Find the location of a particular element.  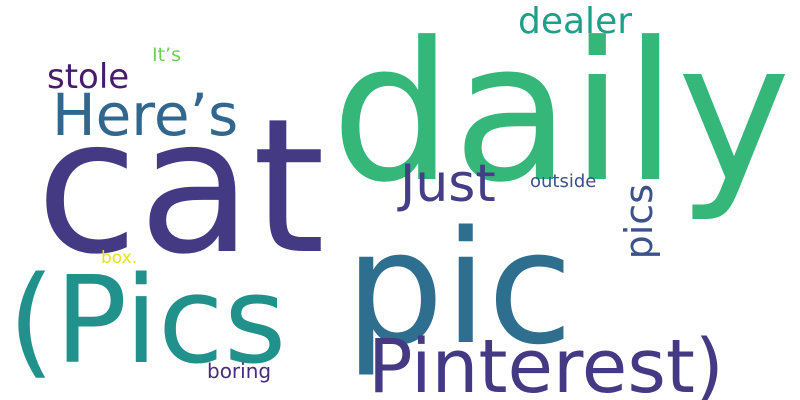

word-outside: outside is located at coordinates (563, 181).